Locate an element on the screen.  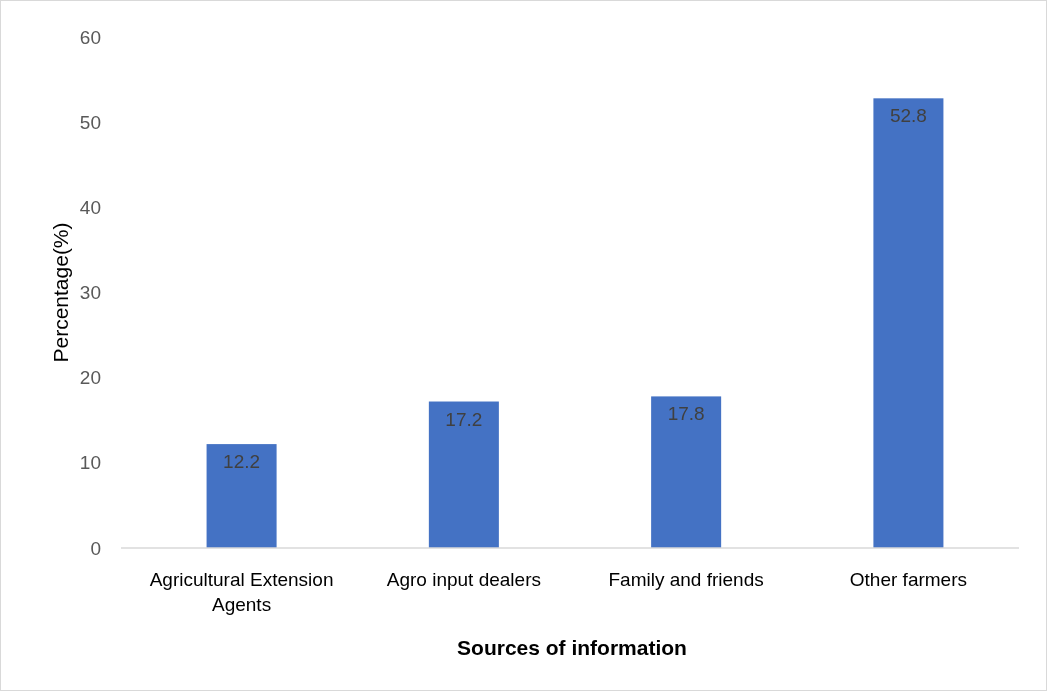
y-tick-label: 20 is located at coordinates (90, 378).